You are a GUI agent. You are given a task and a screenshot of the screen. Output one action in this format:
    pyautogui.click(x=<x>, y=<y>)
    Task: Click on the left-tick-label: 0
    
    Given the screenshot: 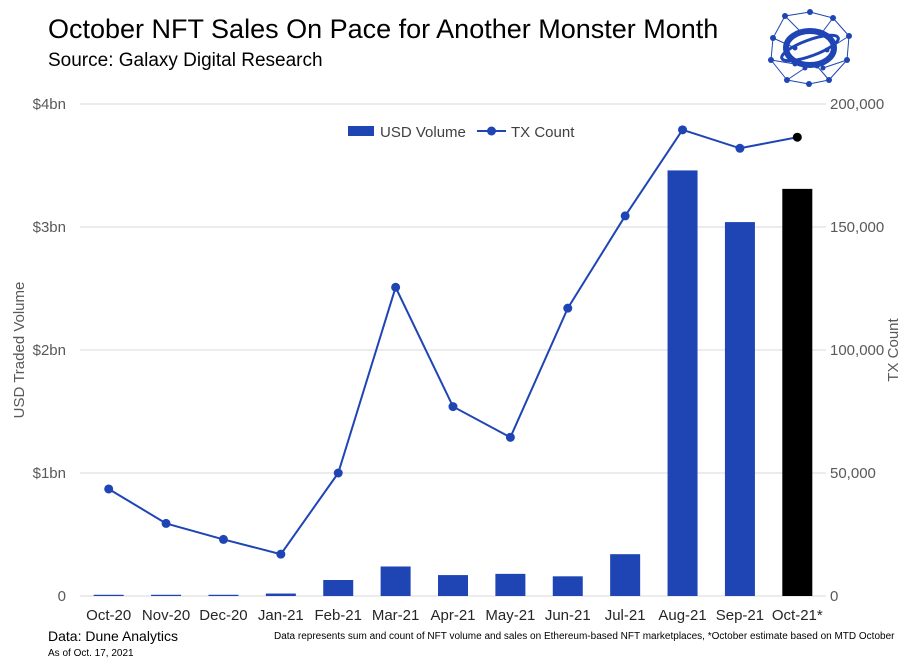 What is the action you would take?
    pyautogui.click(x=62, y=596)
    